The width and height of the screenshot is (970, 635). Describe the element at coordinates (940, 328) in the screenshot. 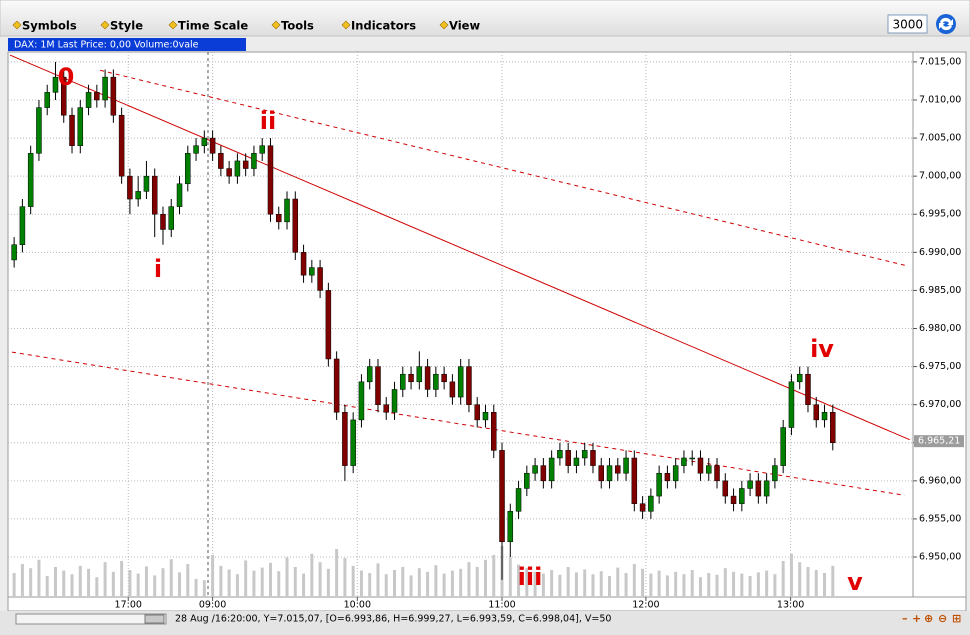

I see `y-tick-label: 6.980,00` at that location.